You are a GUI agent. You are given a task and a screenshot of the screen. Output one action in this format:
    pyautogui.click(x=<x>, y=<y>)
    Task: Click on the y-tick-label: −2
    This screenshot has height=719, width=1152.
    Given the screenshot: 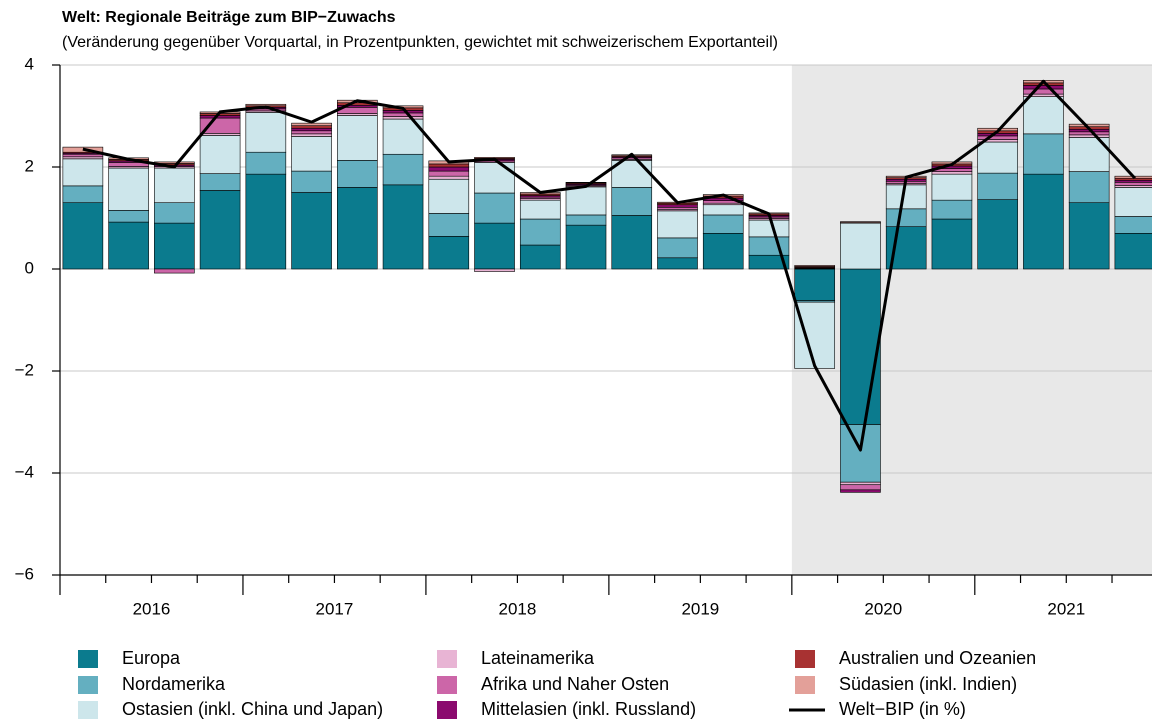 What is the action you would take?
    pyautogui.click(x=24, y=369)
    